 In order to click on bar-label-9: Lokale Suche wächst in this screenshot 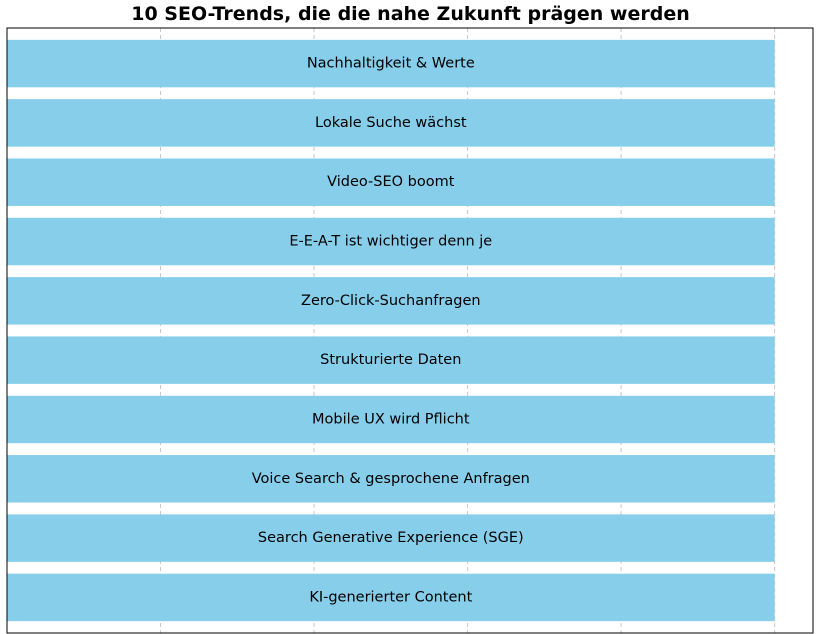, I will do `click(391, 123)`.